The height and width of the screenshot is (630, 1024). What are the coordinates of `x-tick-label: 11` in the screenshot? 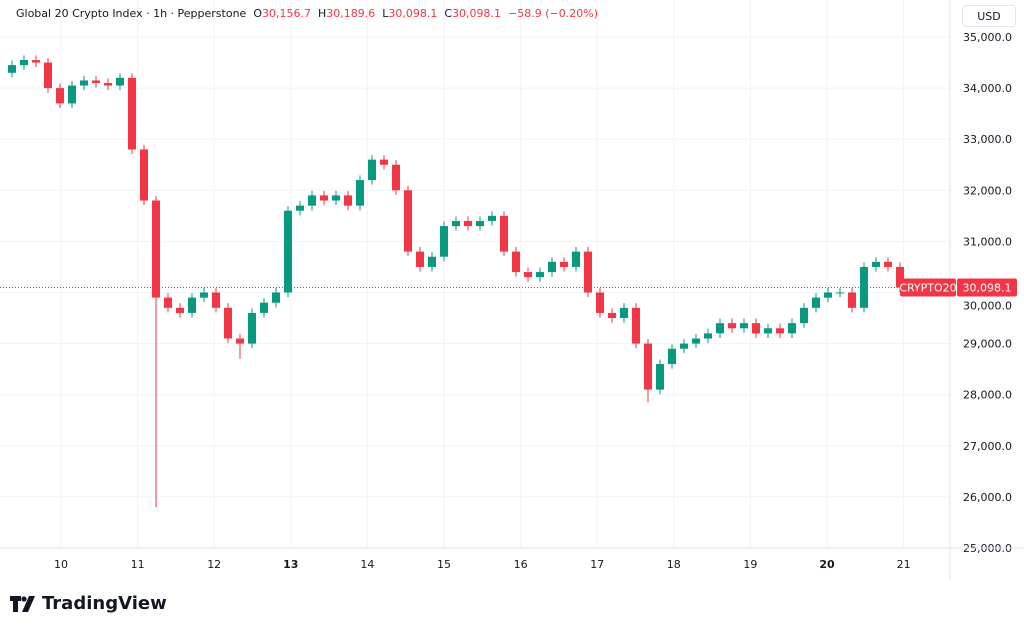 It's located at (138, 564).